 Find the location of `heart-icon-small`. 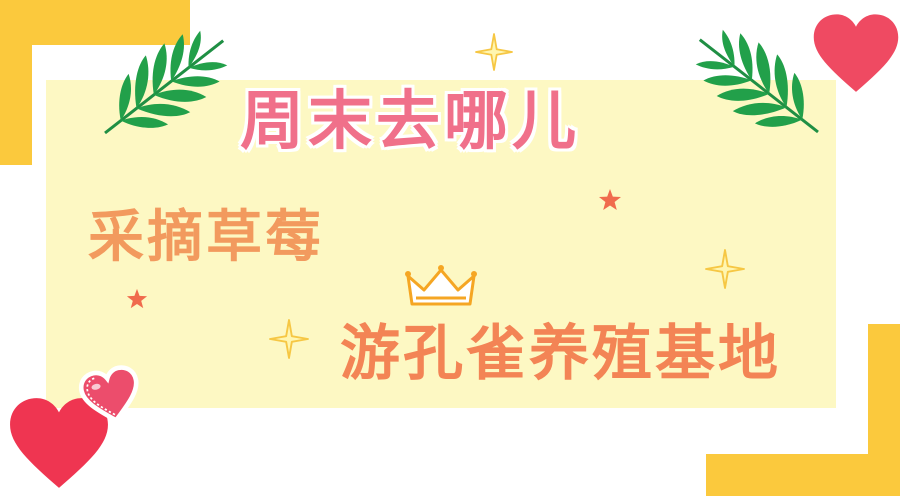

heart-icon-small is located at coordinates (108, 394).